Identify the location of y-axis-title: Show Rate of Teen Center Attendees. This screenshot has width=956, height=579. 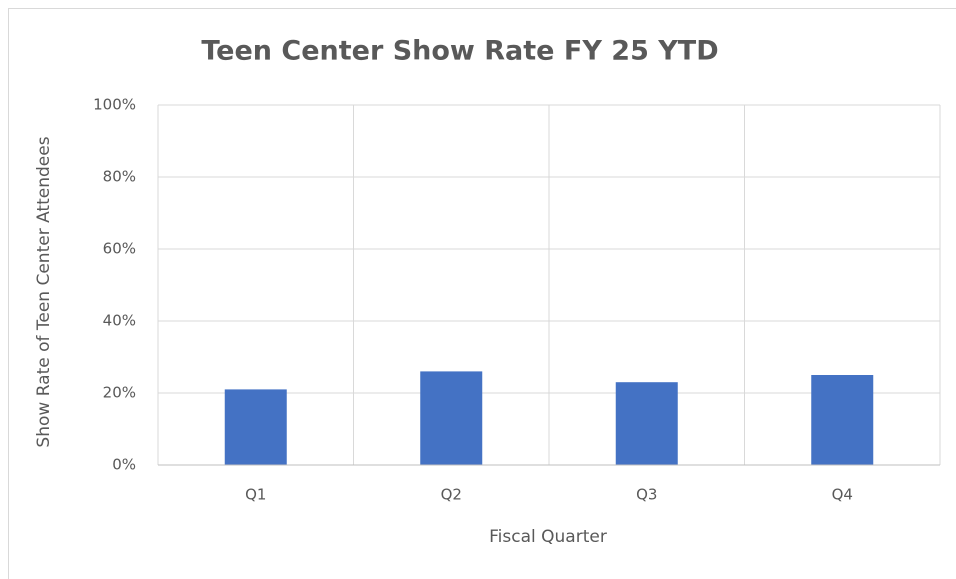
(44, 291).